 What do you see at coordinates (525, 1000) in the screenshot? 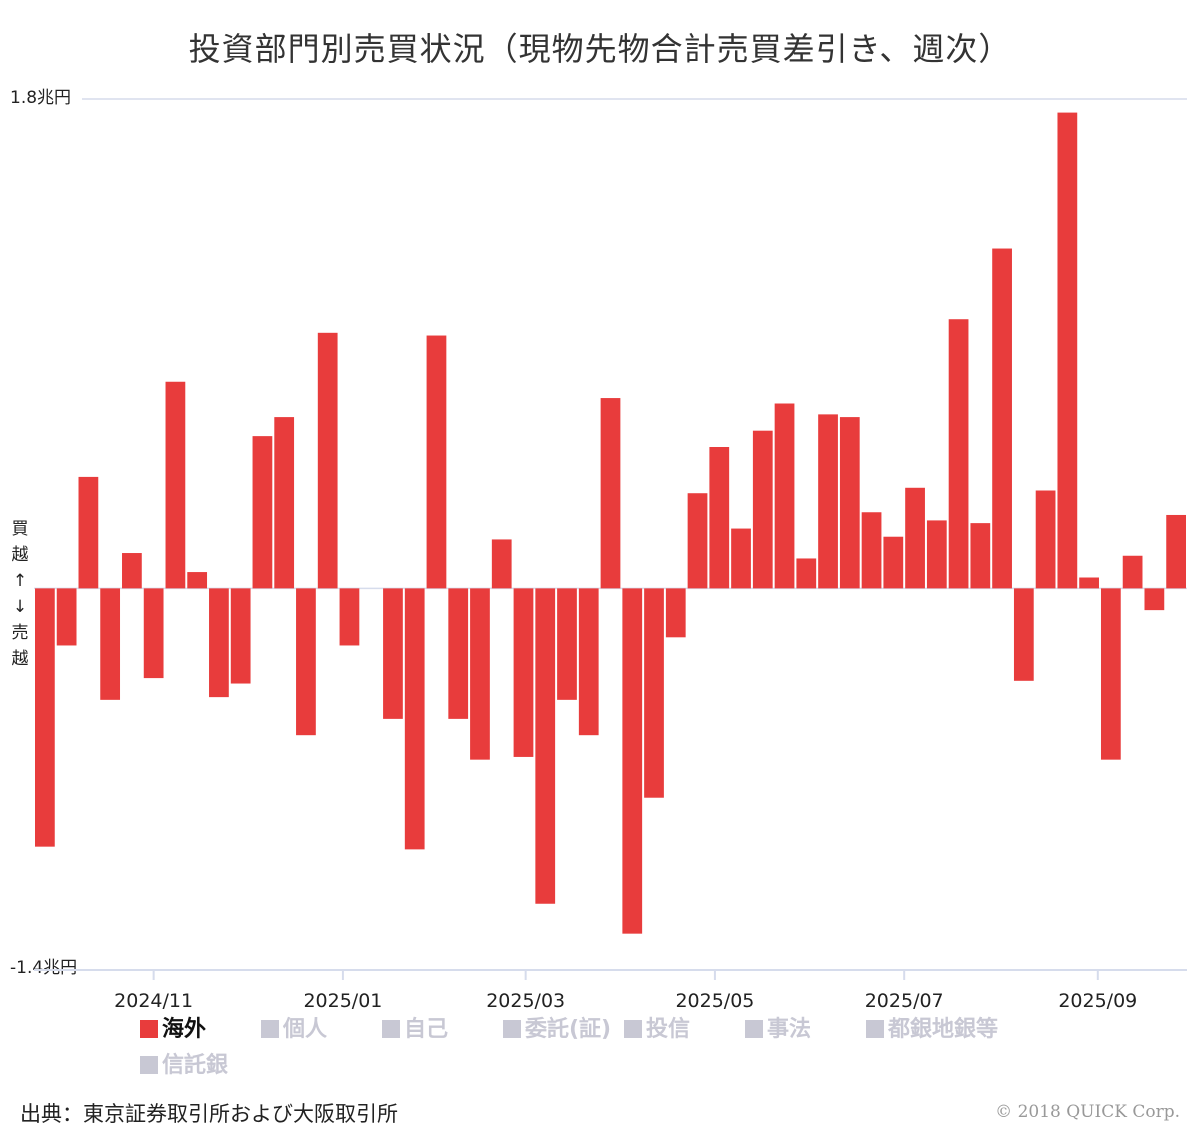
I see `x-tick-label: 2025/03` at bounding box center [525, 1000].